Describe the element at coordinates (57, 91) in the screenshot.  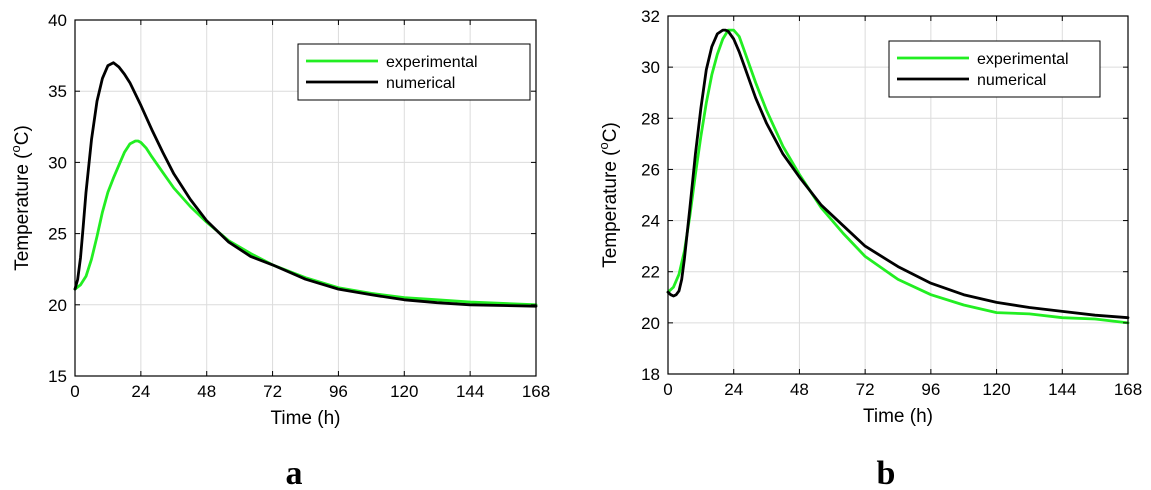
I see `y-tick-label: 35` at that location.